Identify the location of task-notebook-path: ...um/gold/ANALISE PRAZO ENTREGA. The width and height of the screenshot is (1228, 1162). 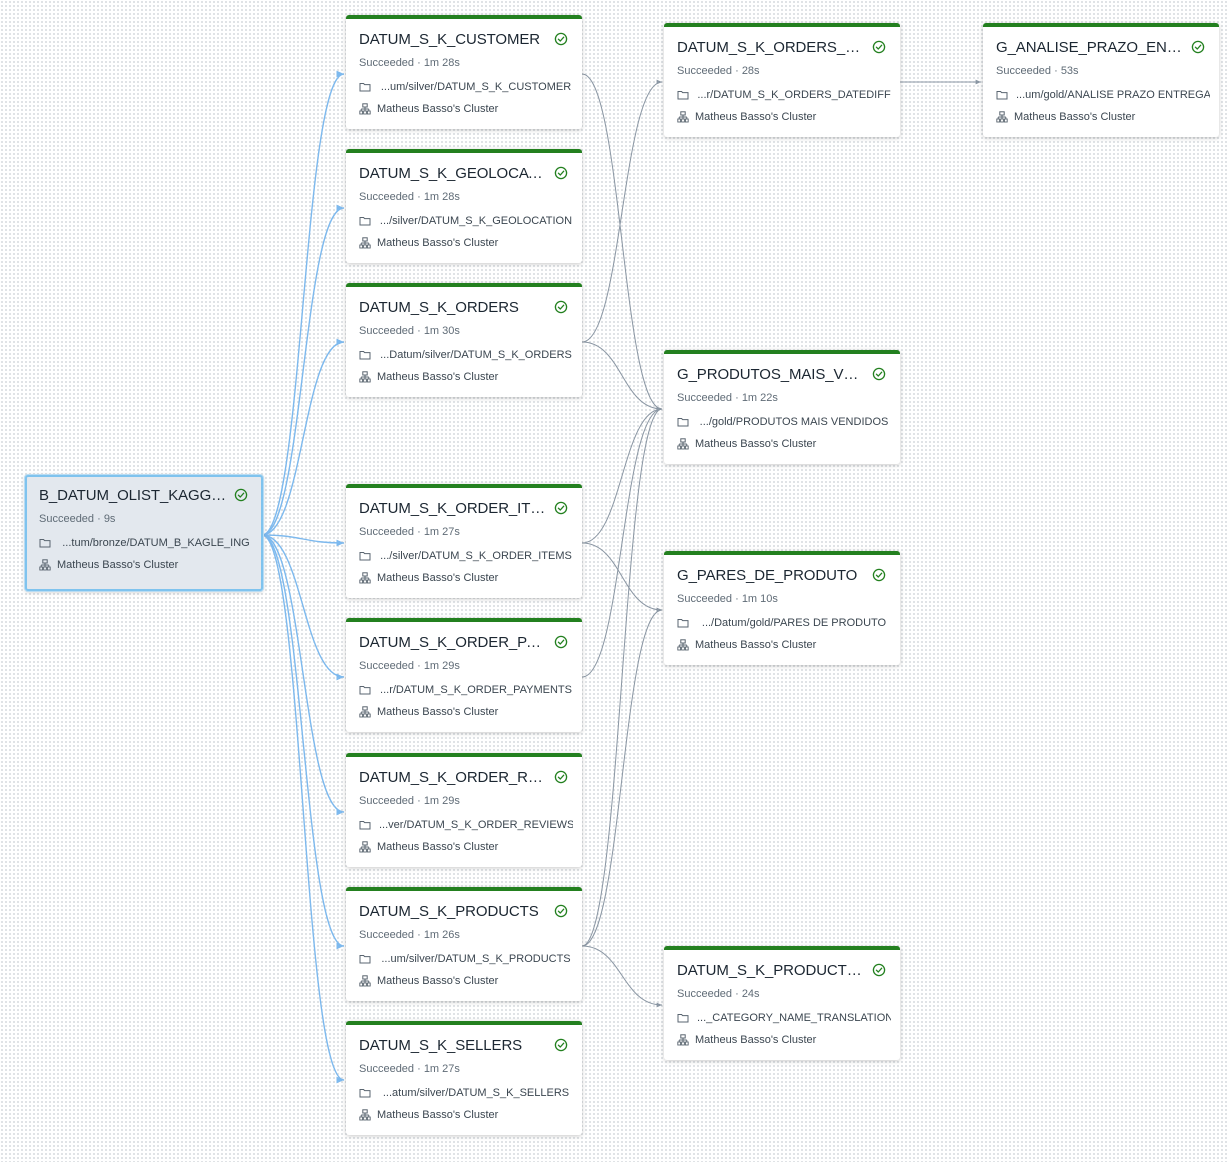
(1103, 95).